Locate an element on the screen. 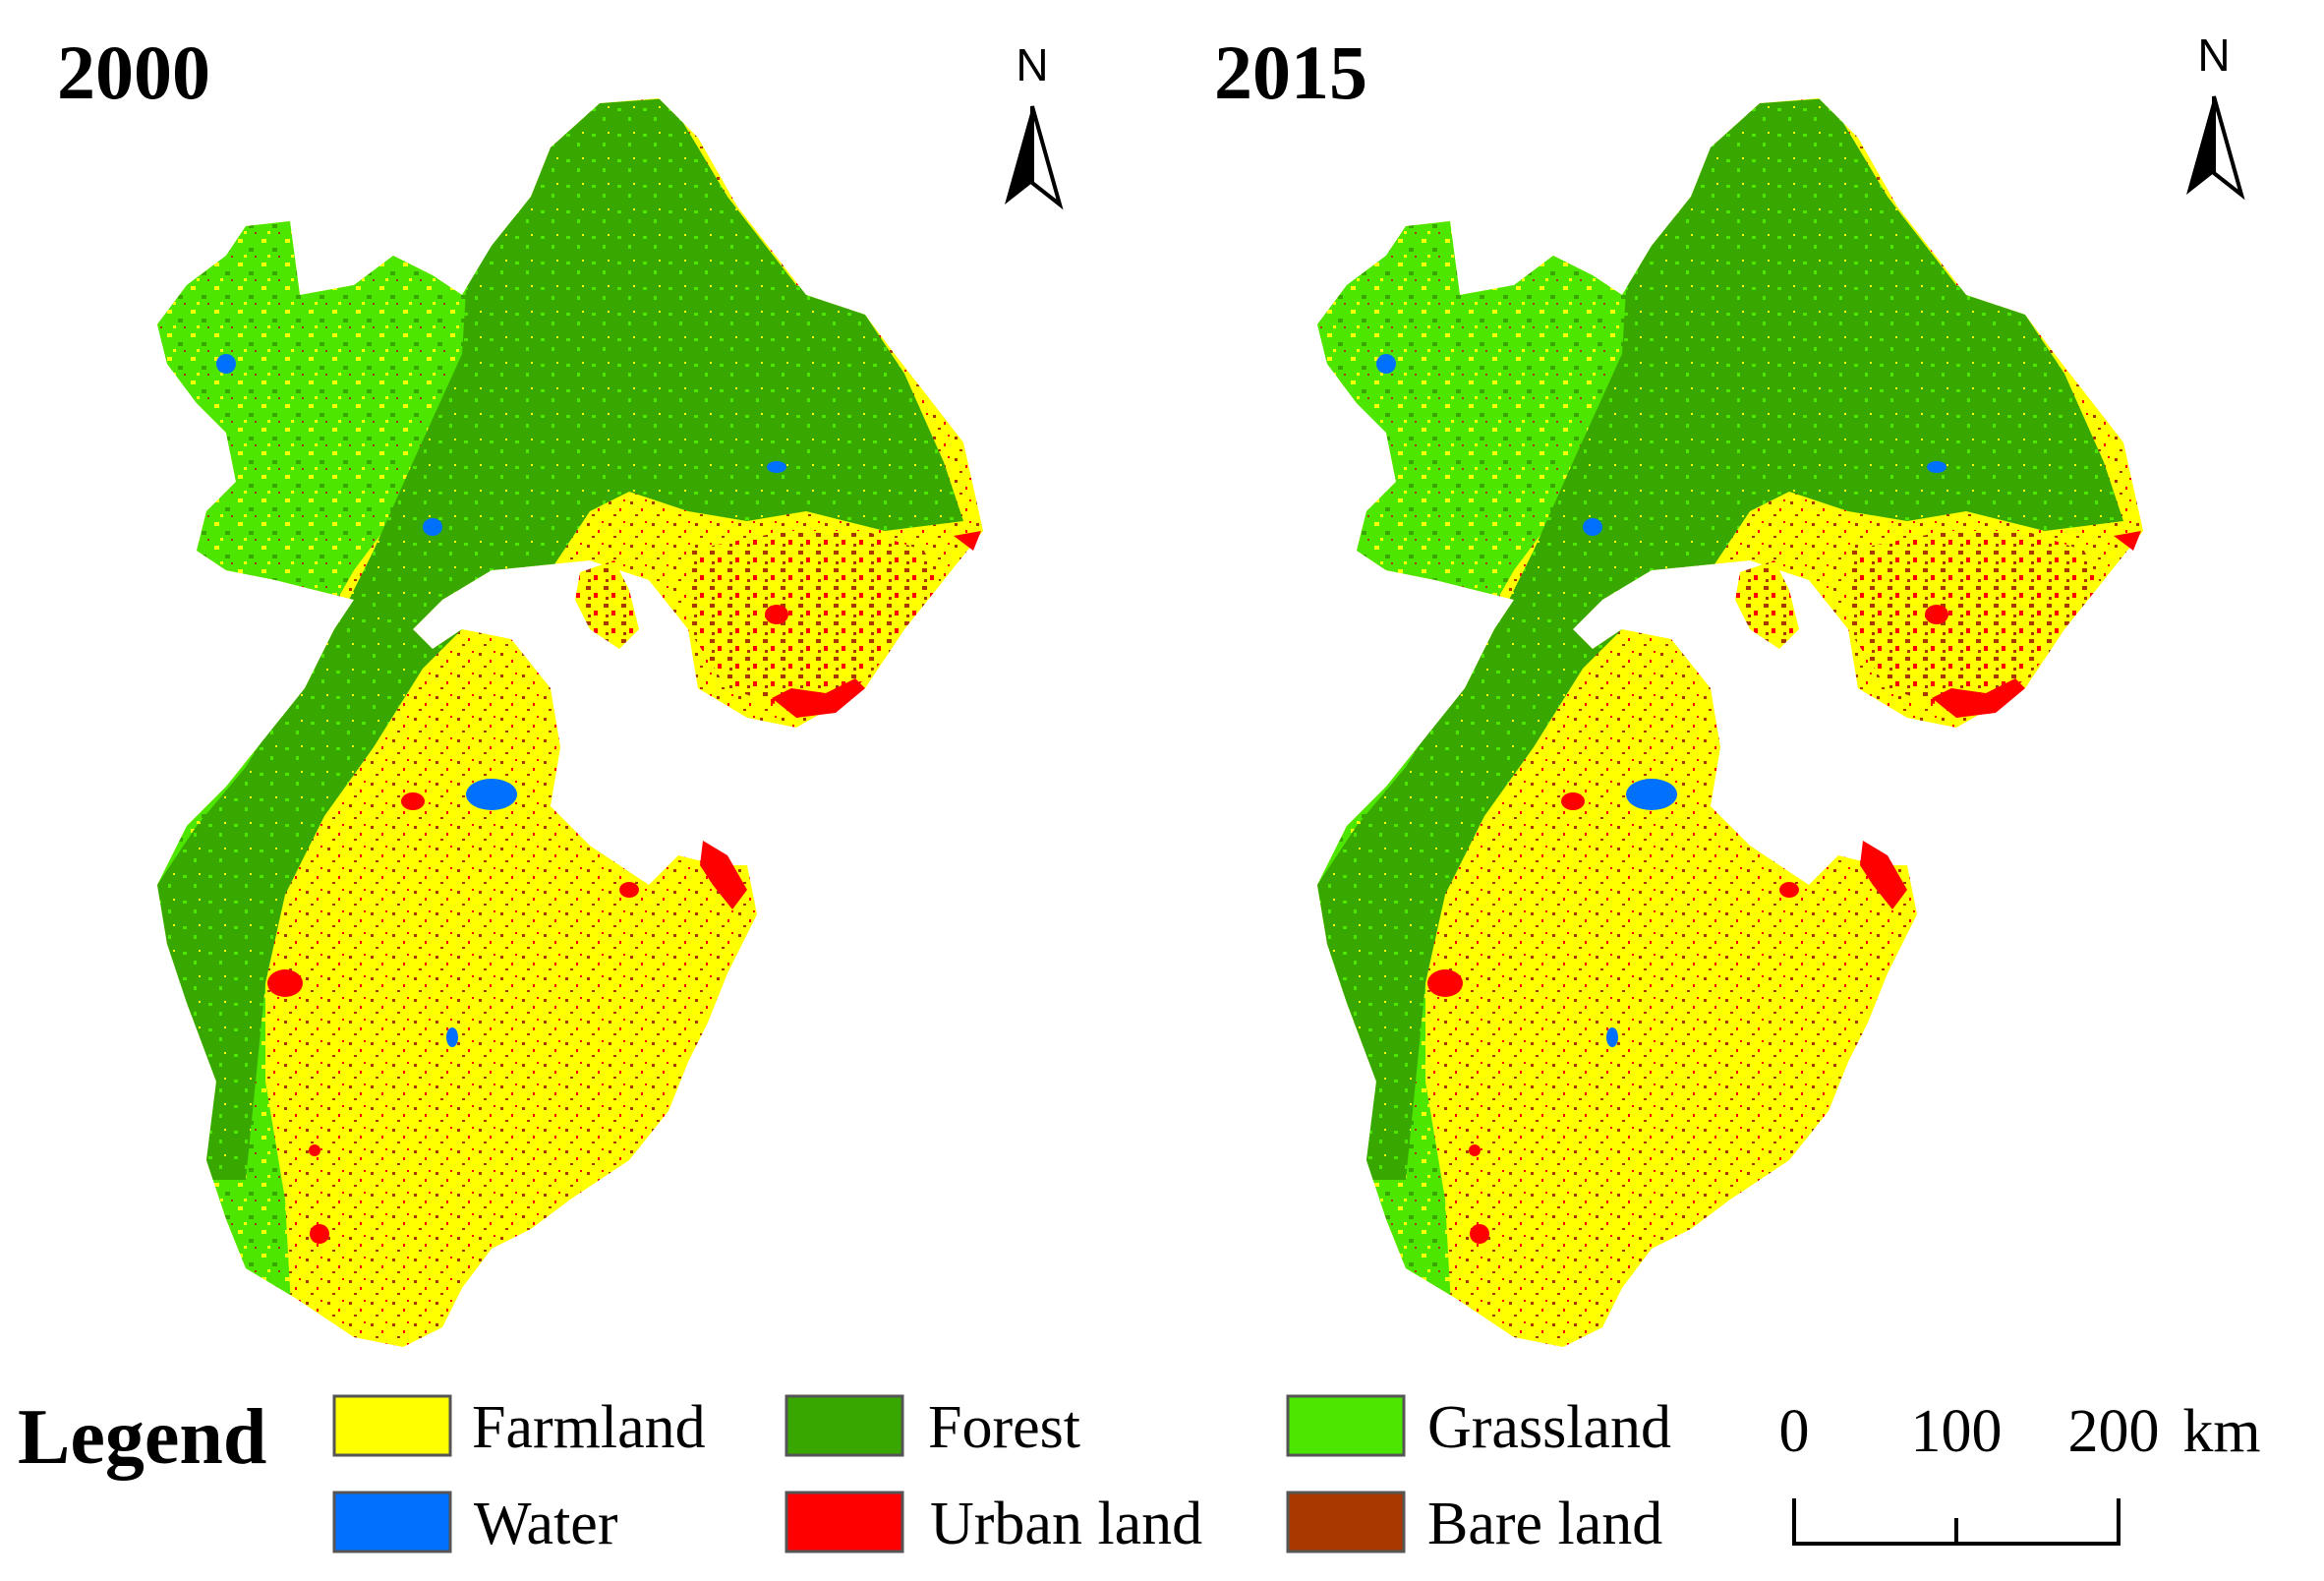  legend-item-bare-land: Bare land is located at coordinates (1474, 1524).